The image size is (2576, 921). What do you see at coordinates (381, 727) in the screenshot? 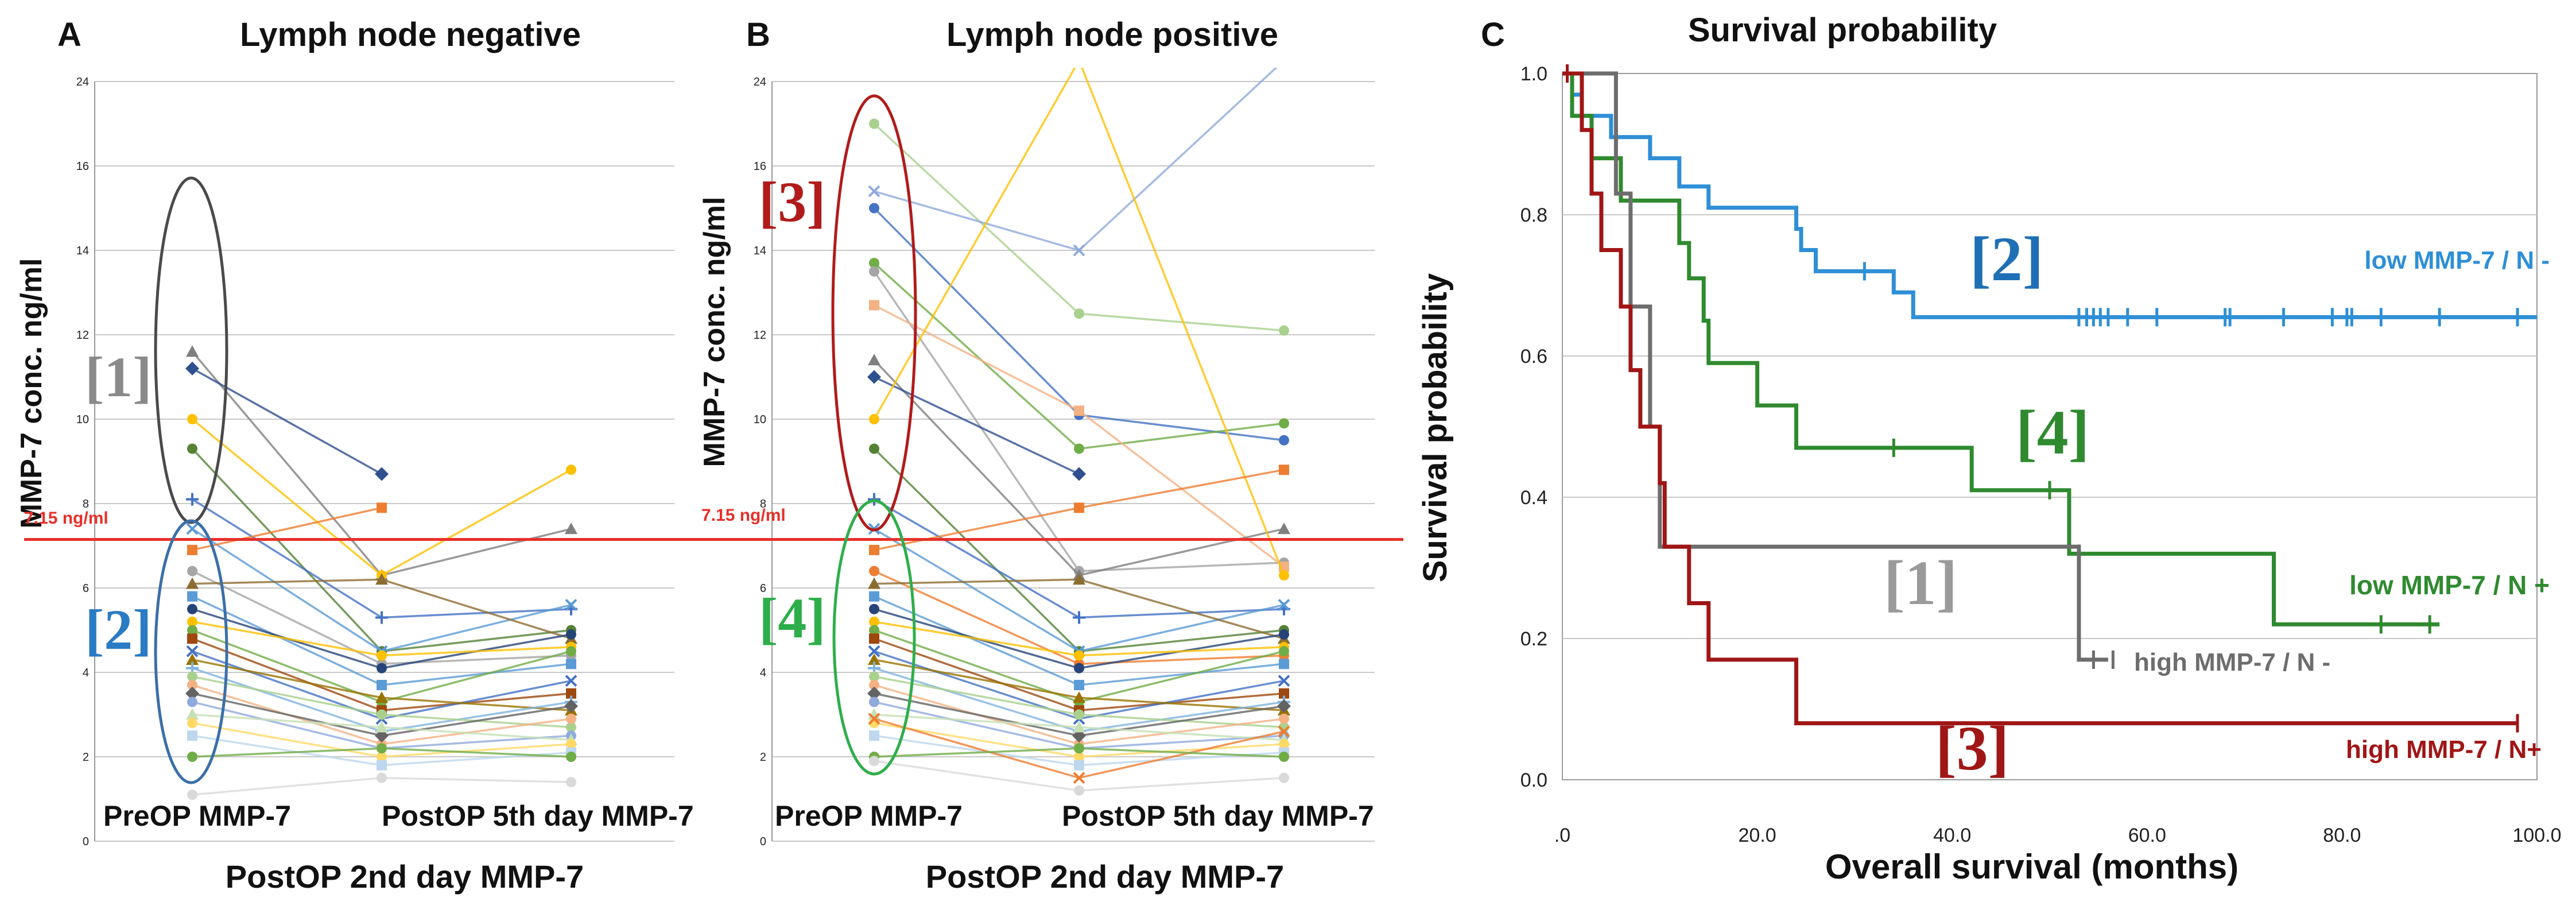
I see `data-point-p22` at bounding box center [381, 727].